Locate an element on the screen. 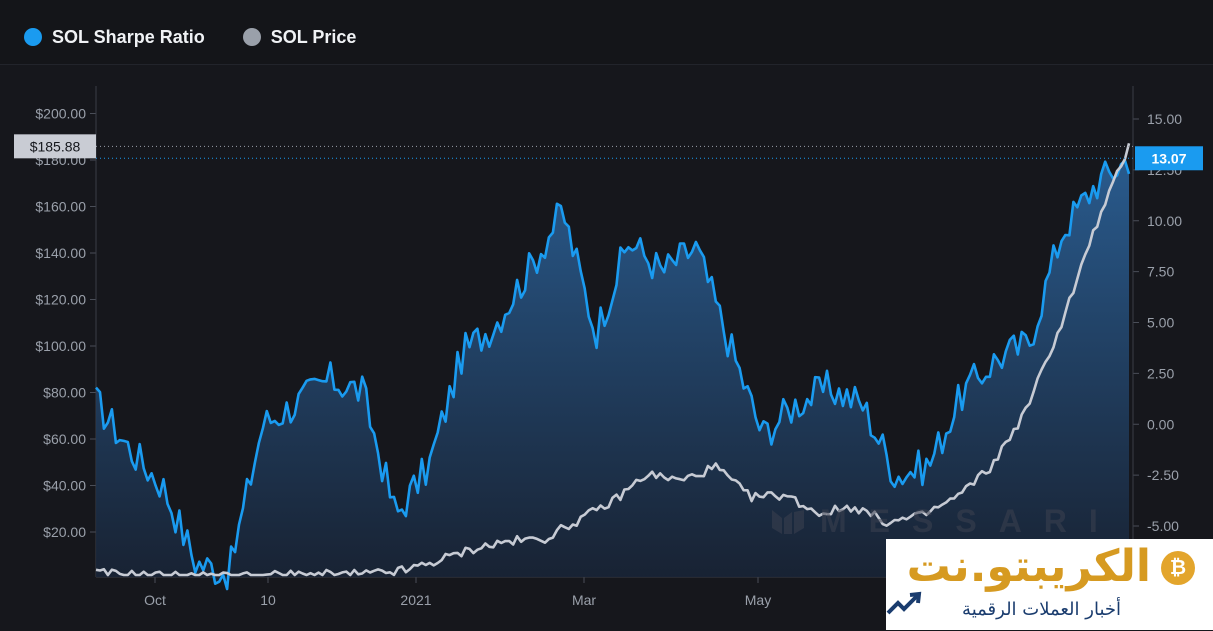 This screenshot has width=1213, height=631. x-axis-tick-label: Mar is located at coordinates (584, 600).